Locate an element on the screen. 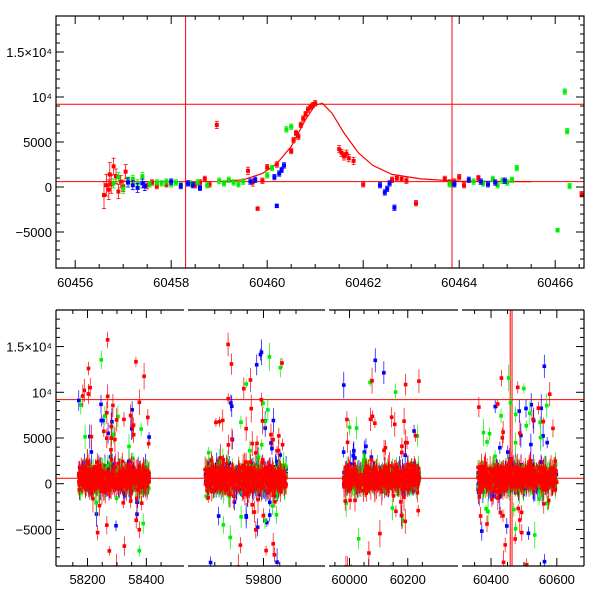 This screenshot has height=600, width=600. y-tick-label: −5000 is located at coordinates (33, 232).